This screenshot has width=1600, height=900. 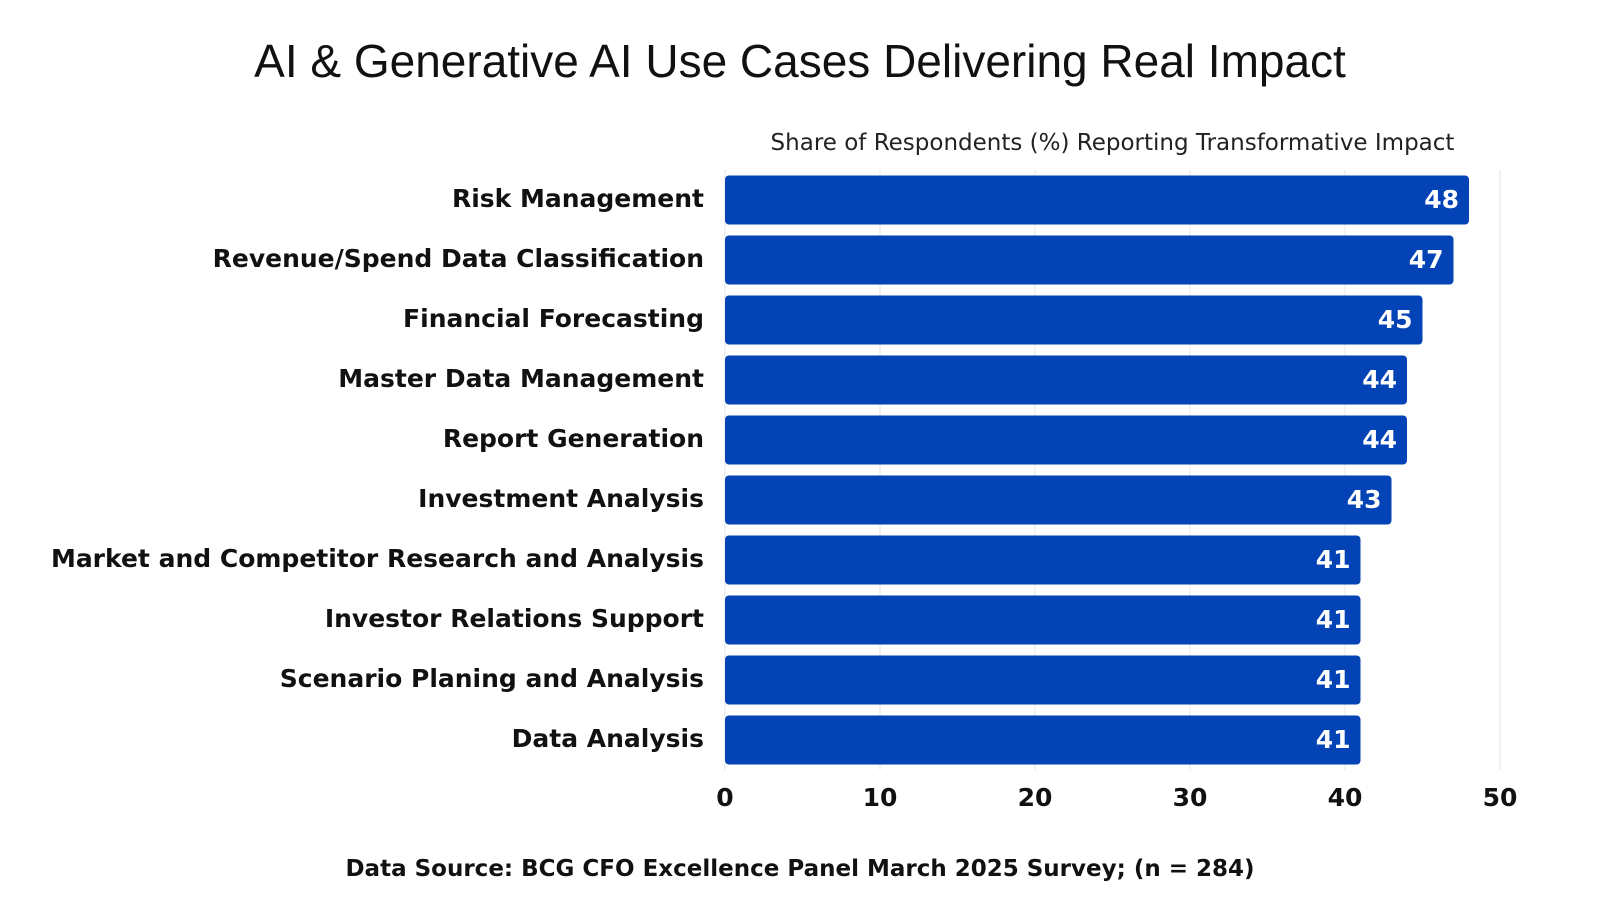 I want to click on value-label-5: 44, so click(x=1379, y=439).